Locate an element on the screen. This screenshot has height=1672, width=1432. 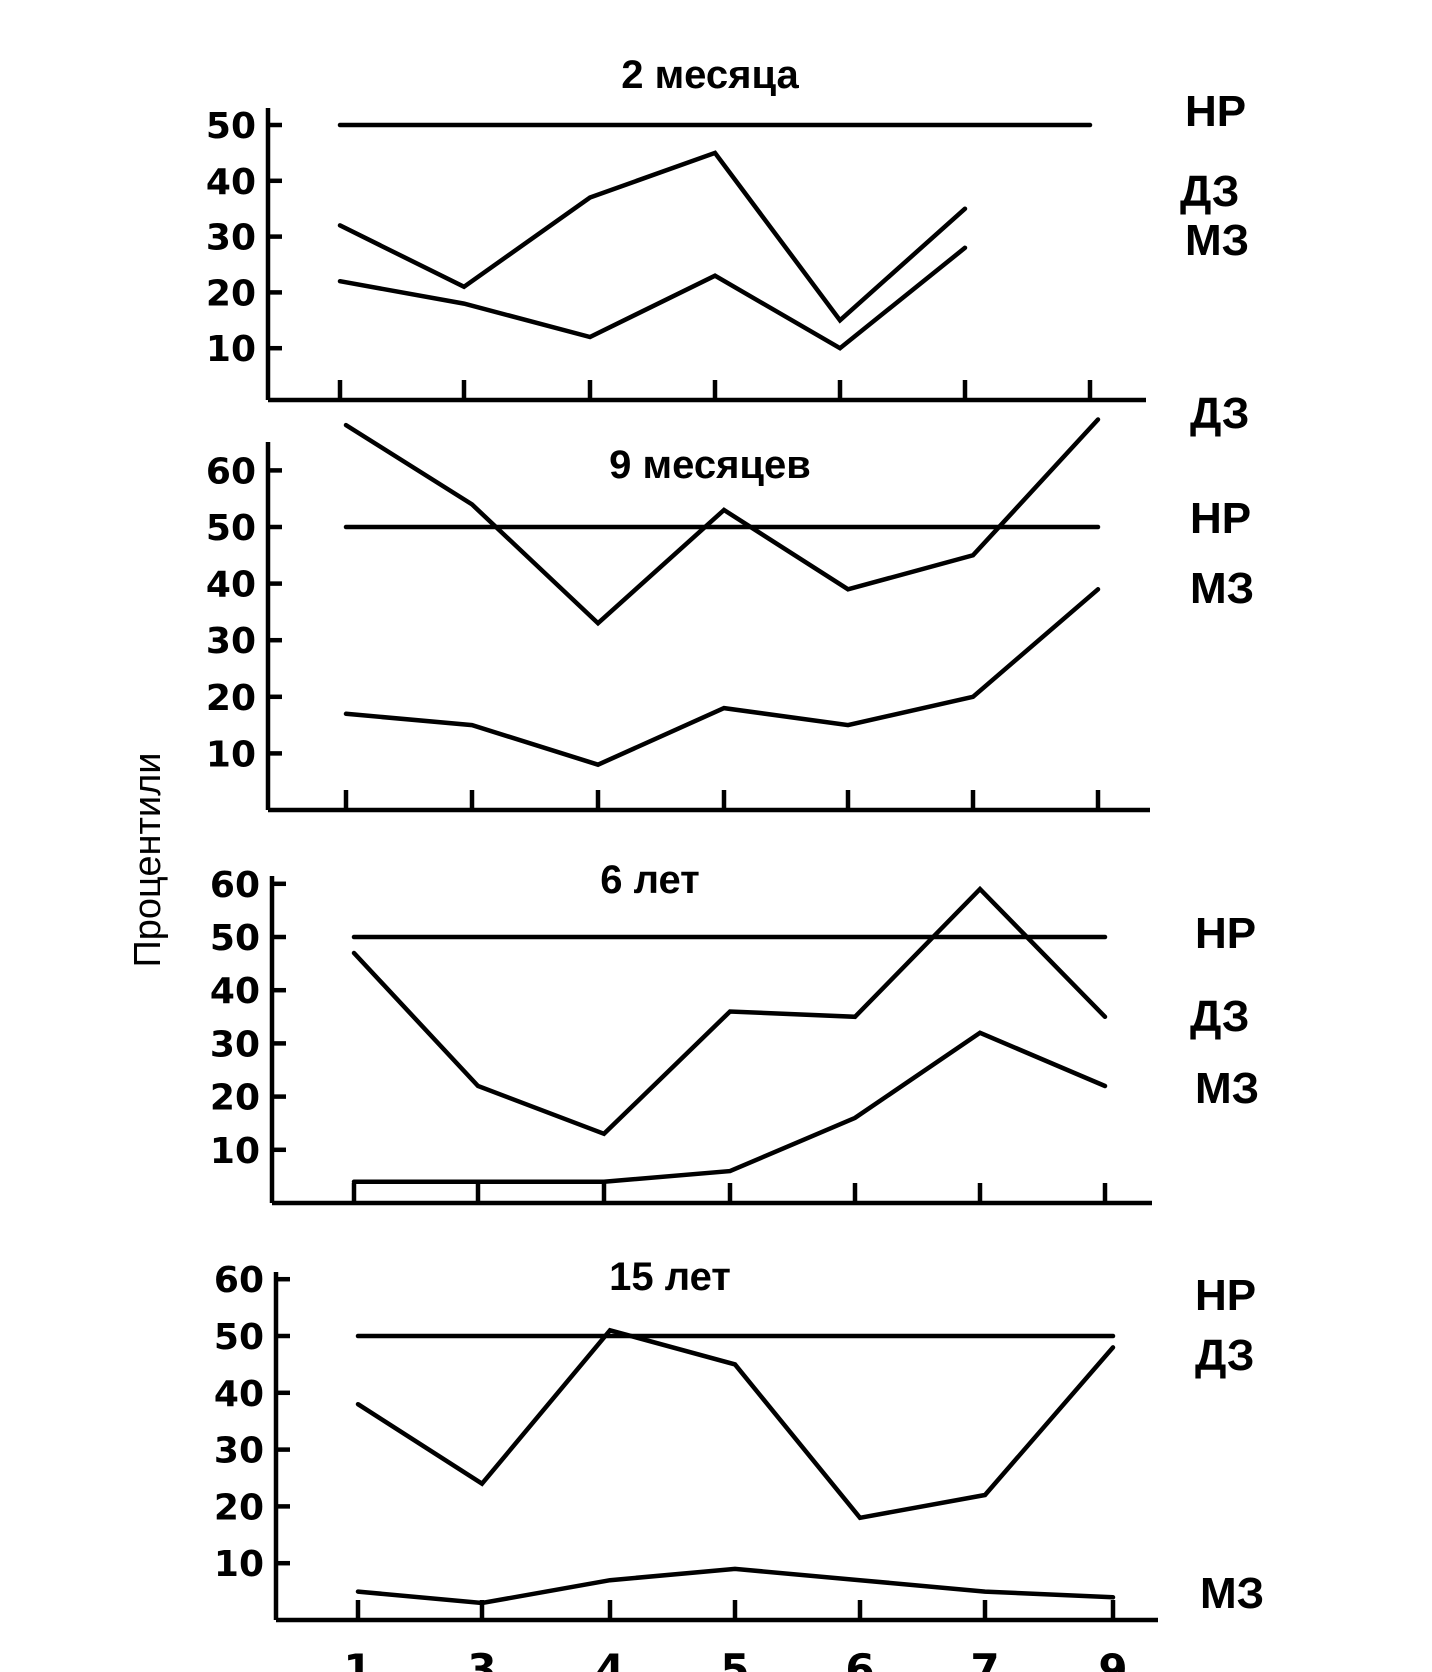
x-tick-label: 1 is located at coordinates (357, 1658).